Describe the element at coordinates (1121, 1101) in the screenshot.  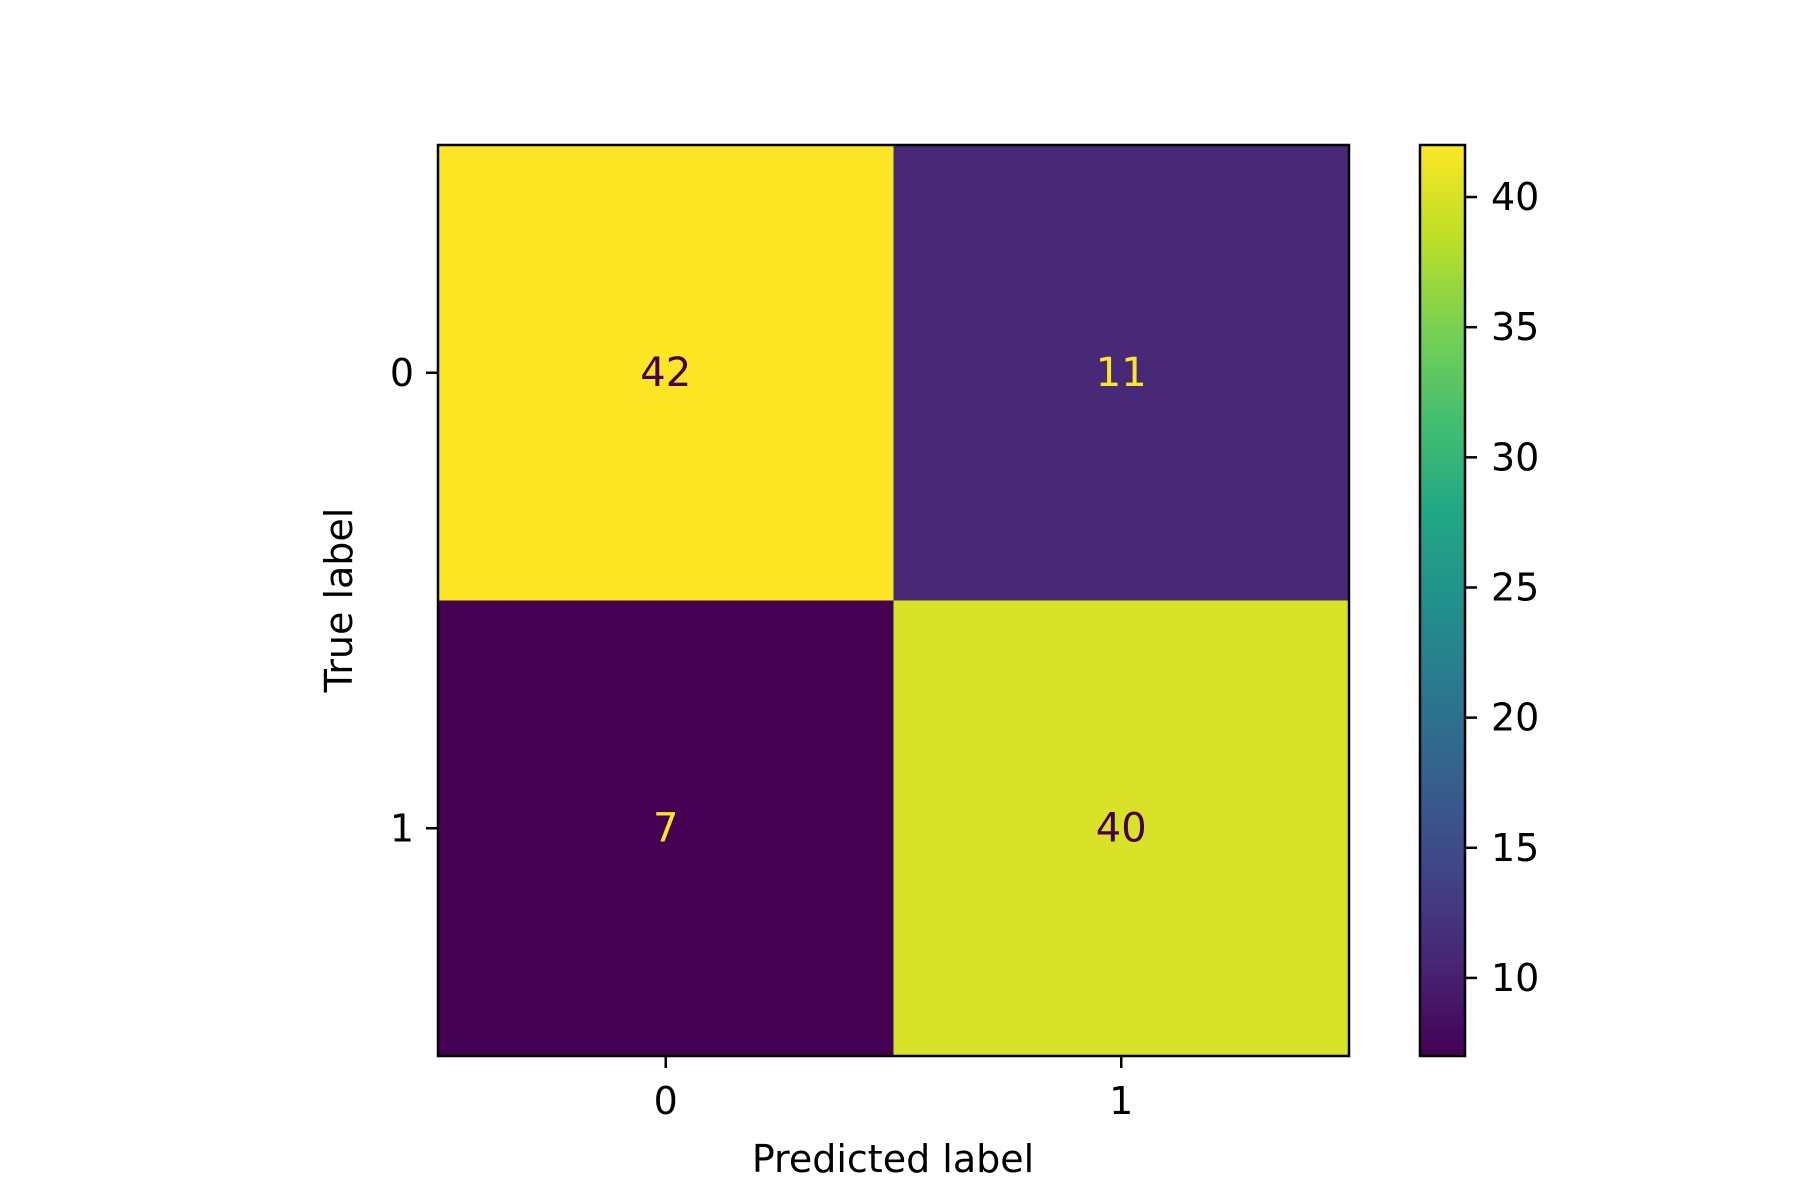
I see `x-tick-label: 1` at that location.